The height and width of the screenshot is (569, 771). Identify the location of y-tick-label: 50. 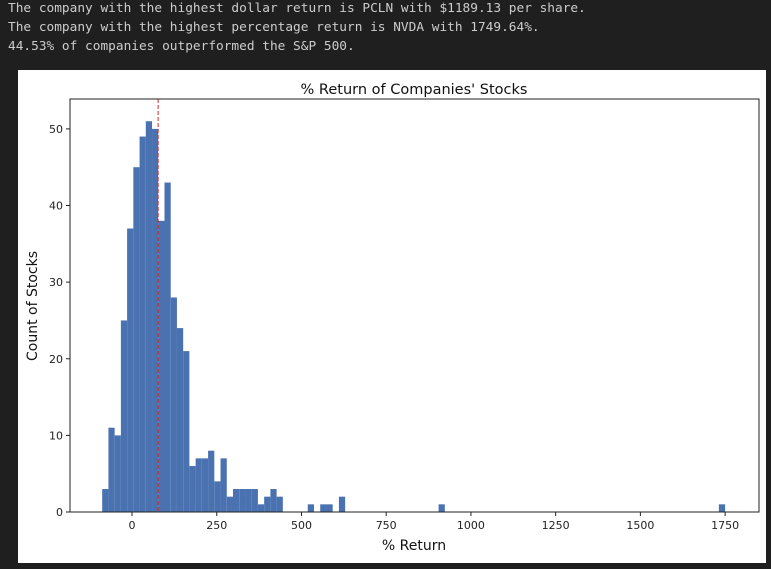
(56, 129).